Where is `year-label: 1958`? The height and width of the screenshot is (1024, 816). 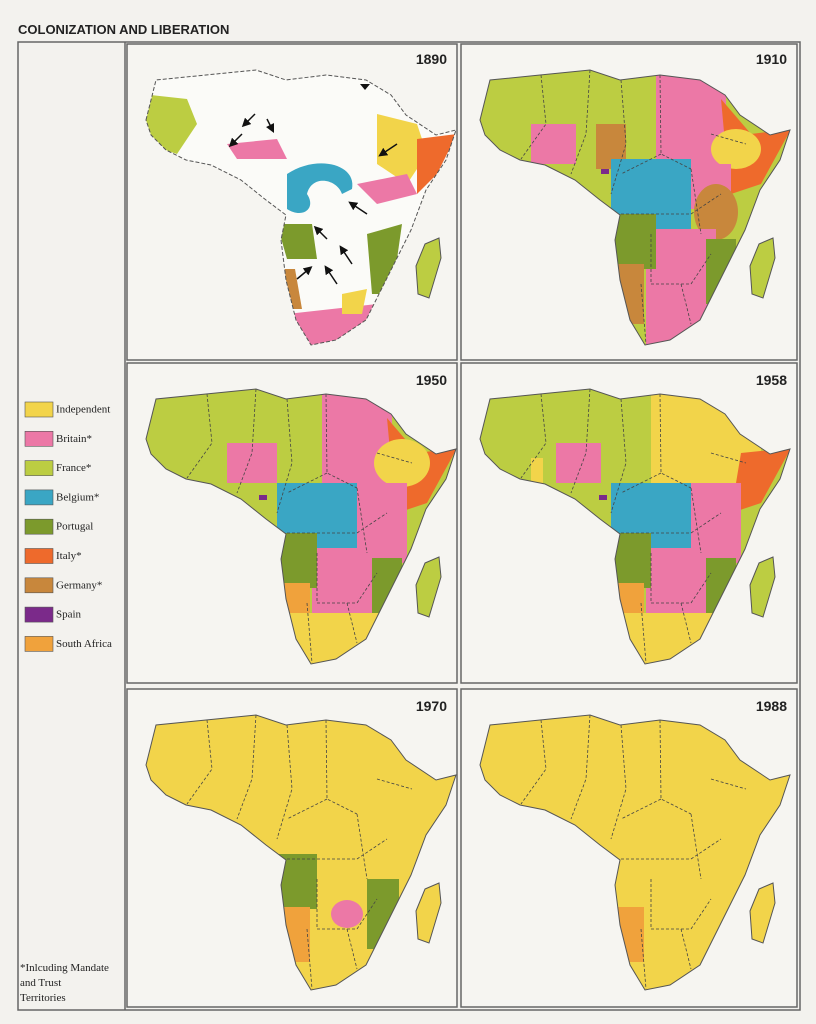 year-label: 1958 is located at coordinates (771, 380).